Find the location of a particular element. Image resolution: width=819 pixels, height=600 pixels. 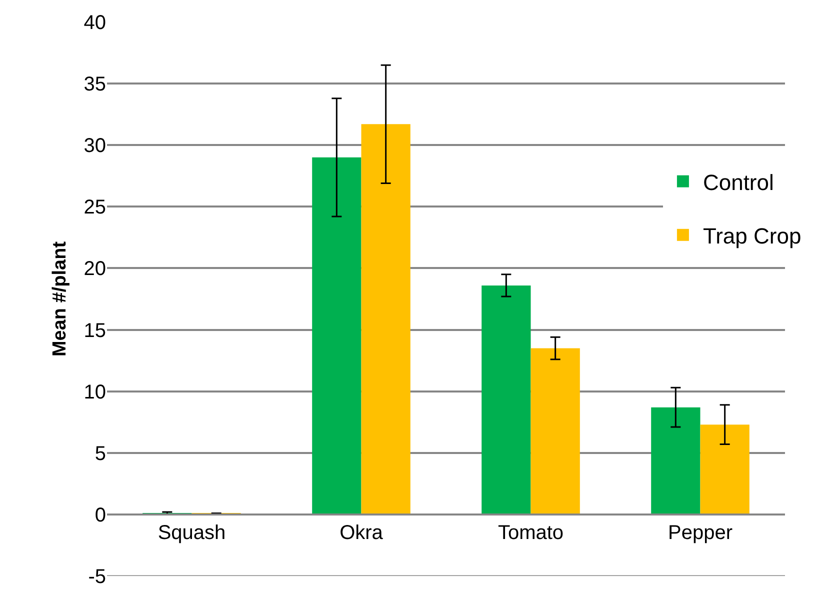

y-tick-label: 0 is located at coordinates (100, 515).